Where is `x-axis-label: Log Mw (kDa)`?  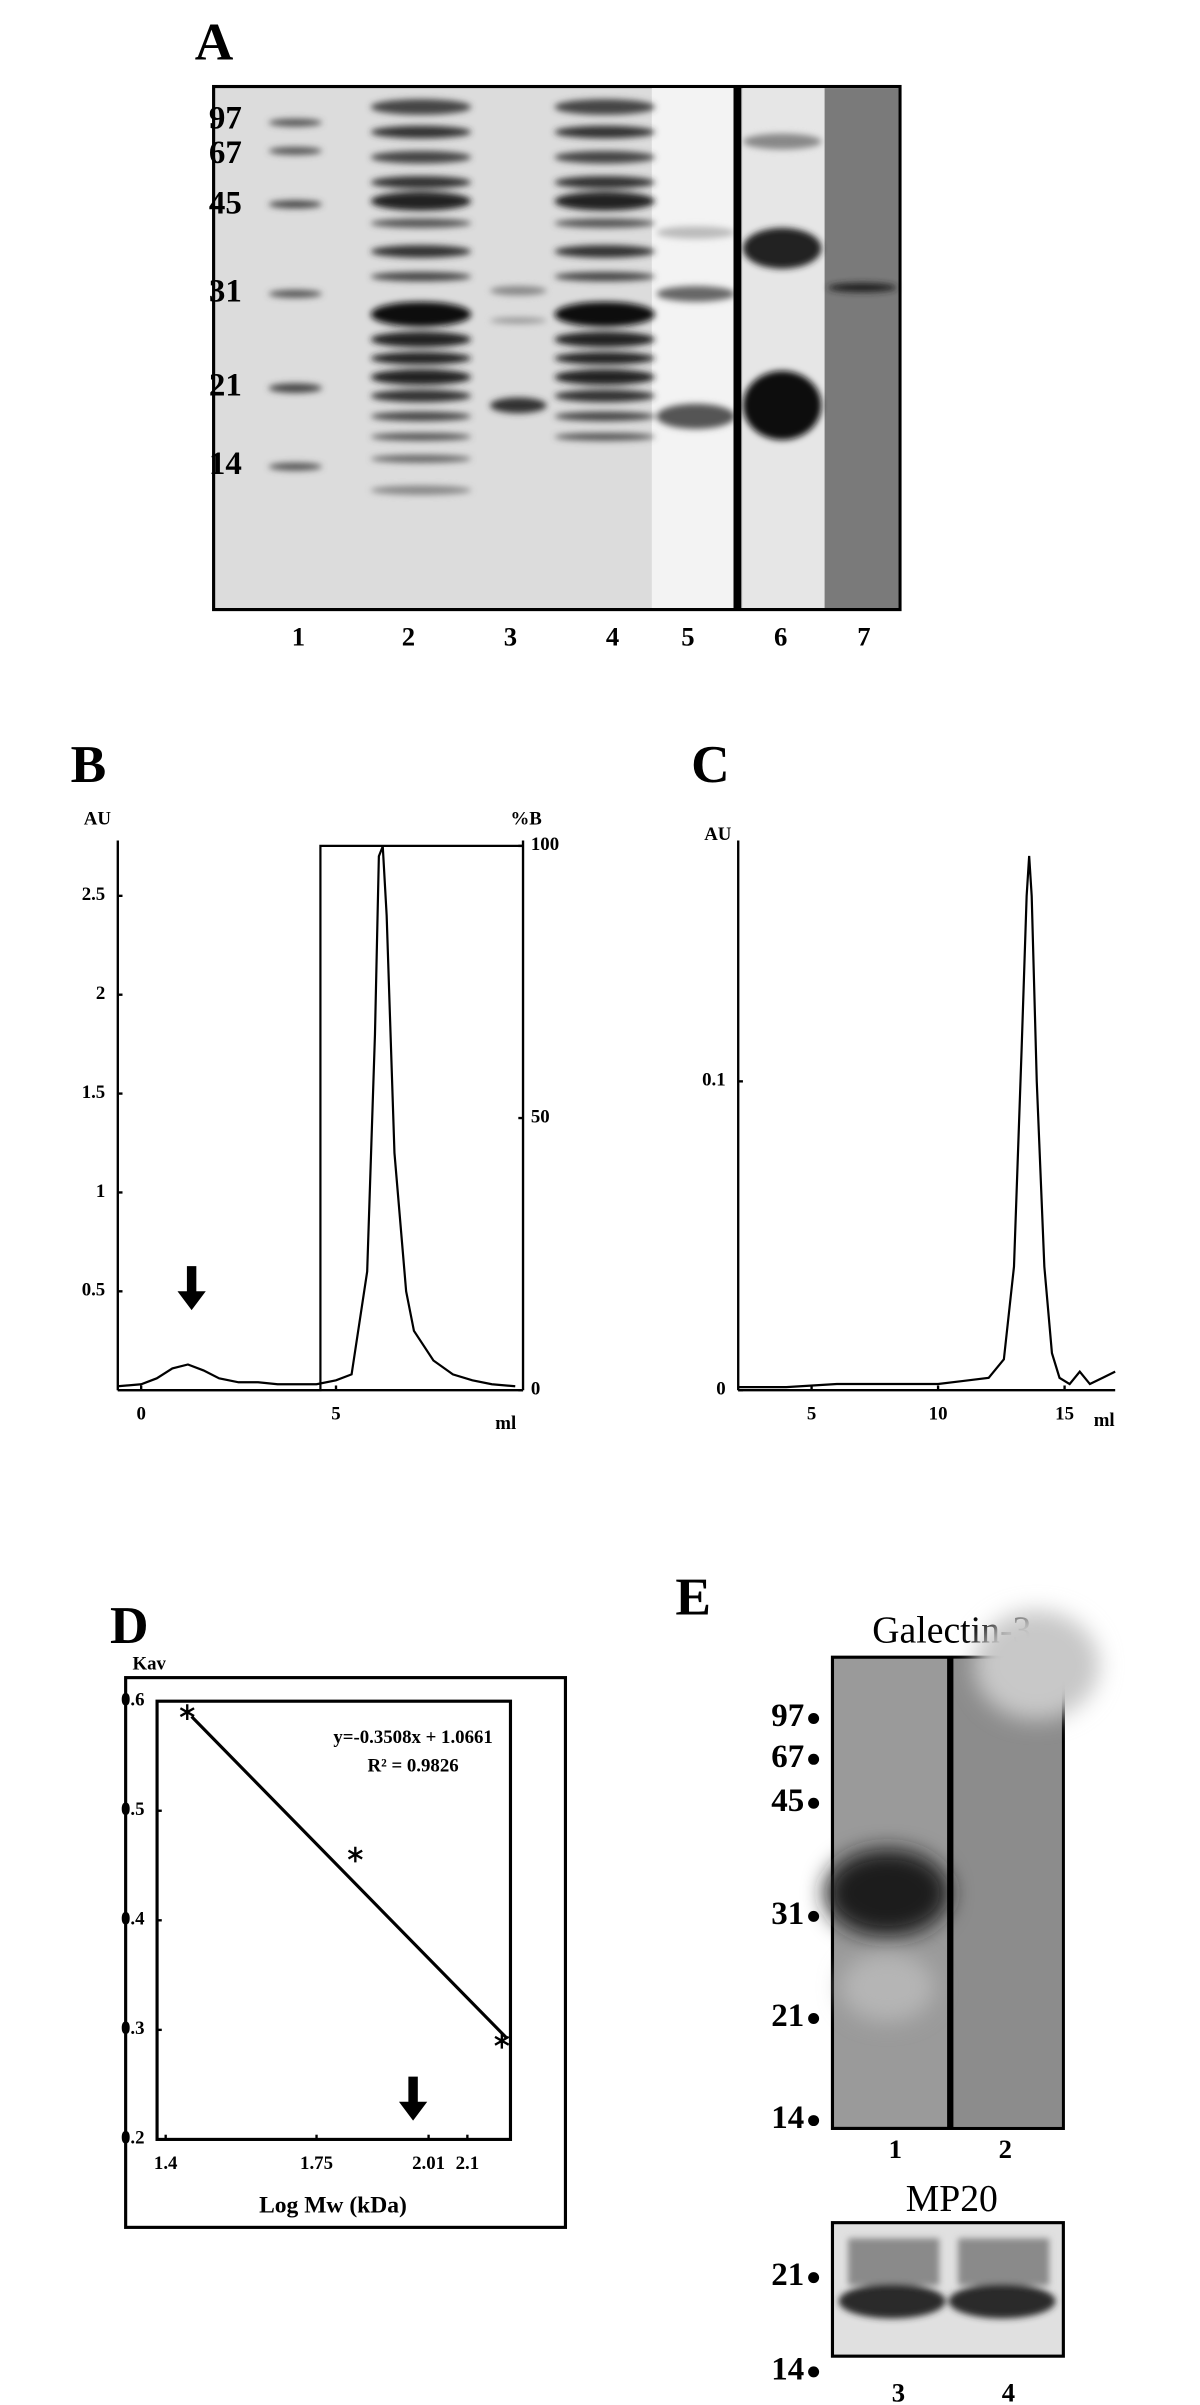
x-axis-label: Log Mw (kDa) is located at coordinates (333, 2205).